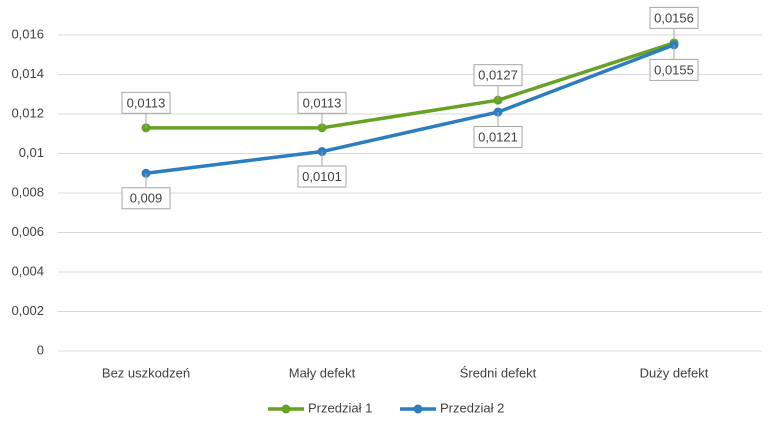  Describe the element at coordinates (146, 372) in the screenshot. I see `x-tick-label: Bez uszkodzeń` at that location.